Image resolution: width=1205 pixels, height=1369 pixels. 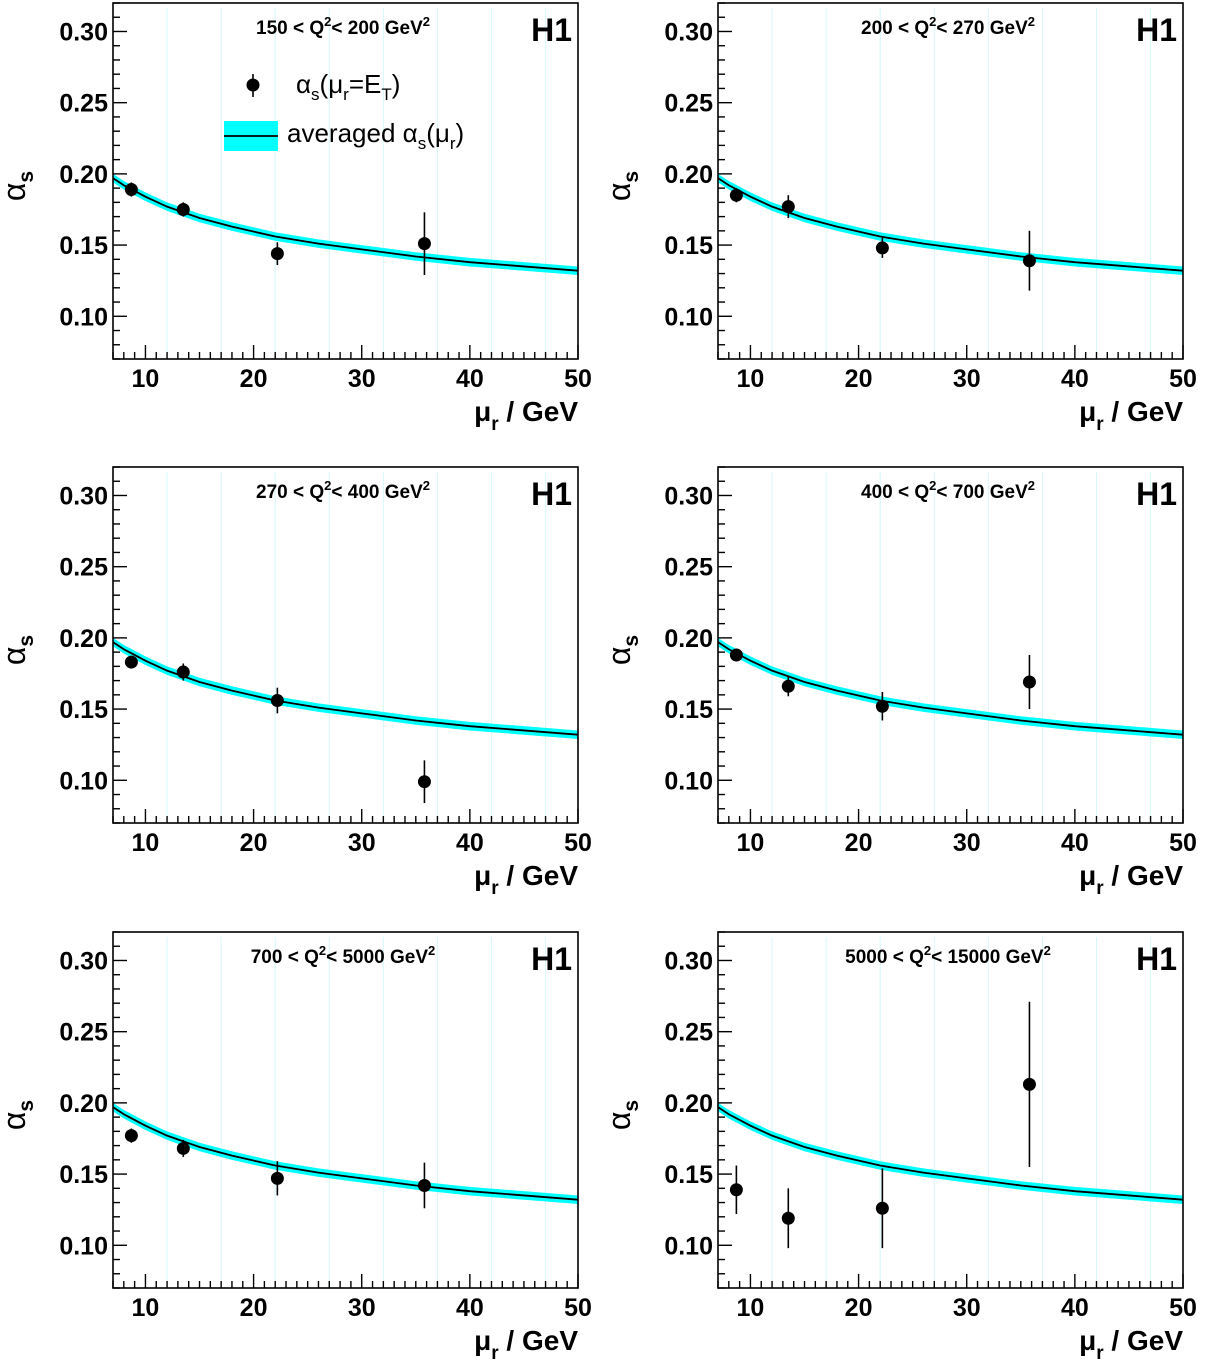 What do you see at coordinates (438, 133) in the screenshot?
I see `legend-band-open: (μ` at bounding box center [438, 133].